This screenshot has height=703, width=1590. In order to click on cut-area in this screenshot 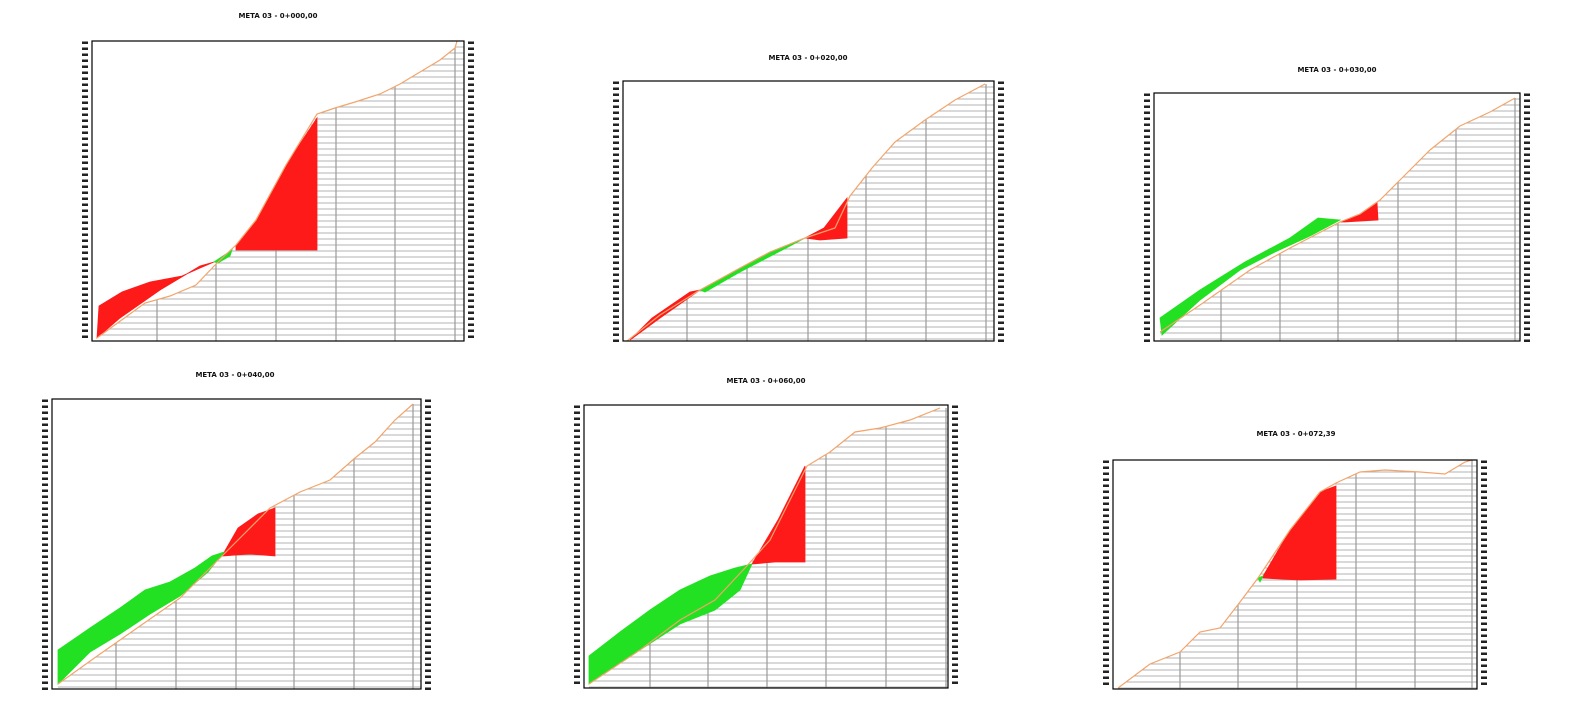, I will do `click(825, 218)`.